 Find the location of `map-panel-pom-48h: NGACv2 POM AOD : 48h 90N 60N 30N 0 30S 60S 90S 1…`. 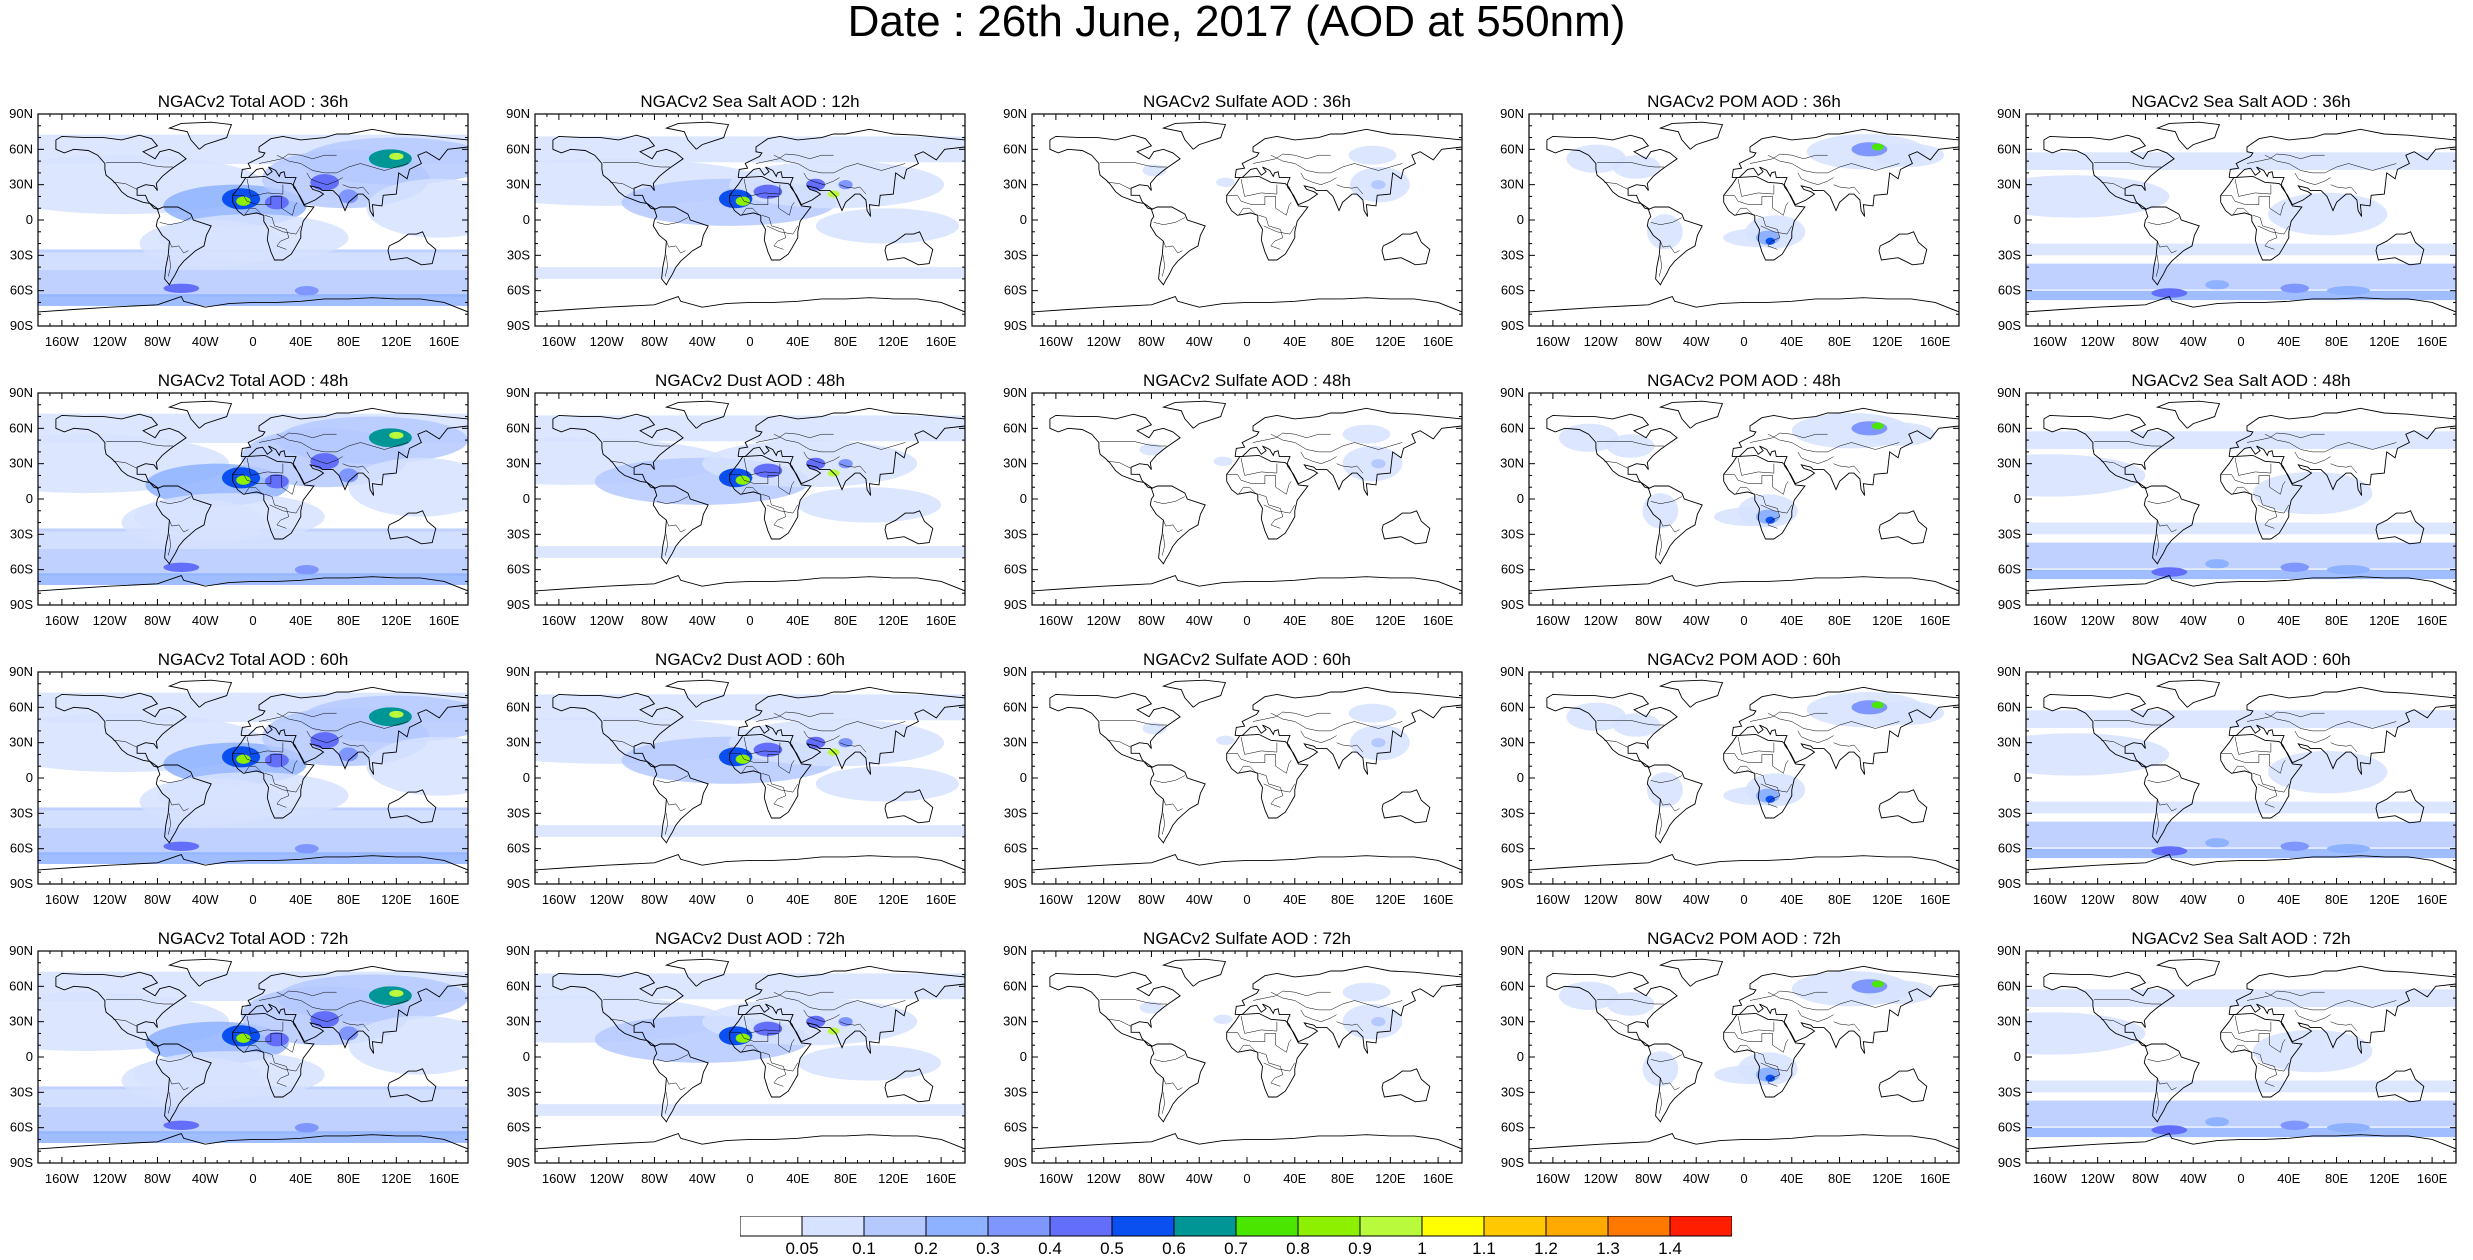

map-panel-pom-48h: NGACv2 POM AOD : 48h 90N 60N 30N 0 30S 60S 90S 1… is located at coordinates (1726, 499).